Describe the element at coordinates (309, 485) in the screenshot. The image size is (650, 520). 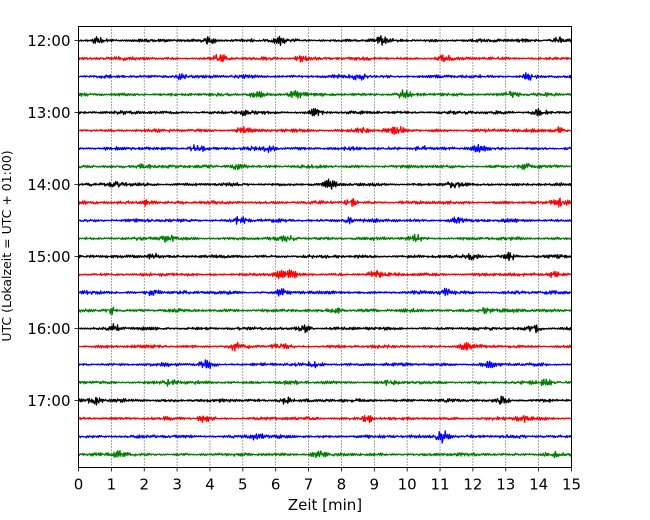
I see `x-tick-label: 7` at that location.